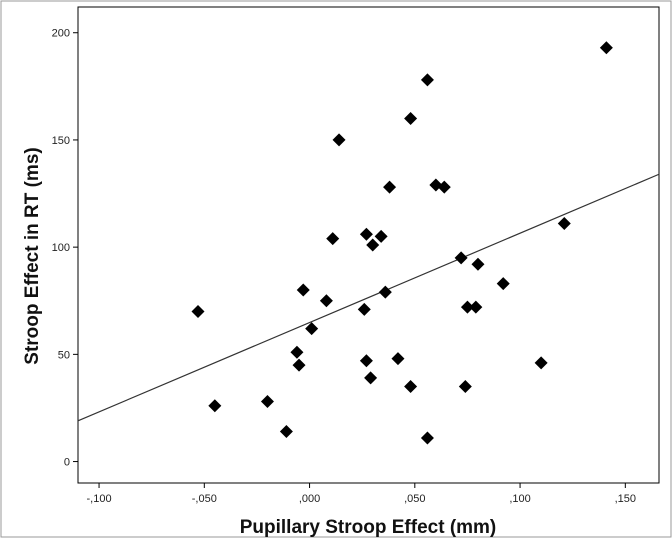  Describe the element at coordinates (61, 34) in the screenshot. I see `y-tick-label: 200` at that location.